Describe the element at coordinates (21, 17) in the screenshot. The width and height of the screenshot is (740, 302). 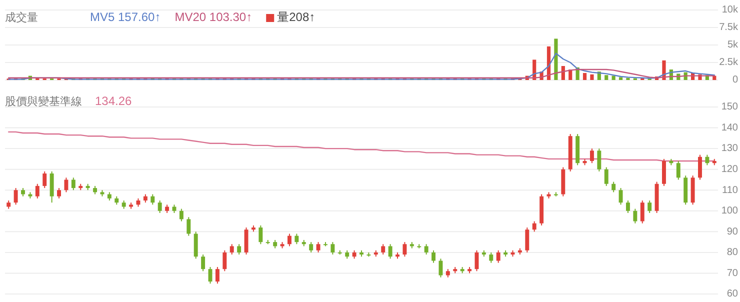
I see `chart-title: 成交量` at that location.